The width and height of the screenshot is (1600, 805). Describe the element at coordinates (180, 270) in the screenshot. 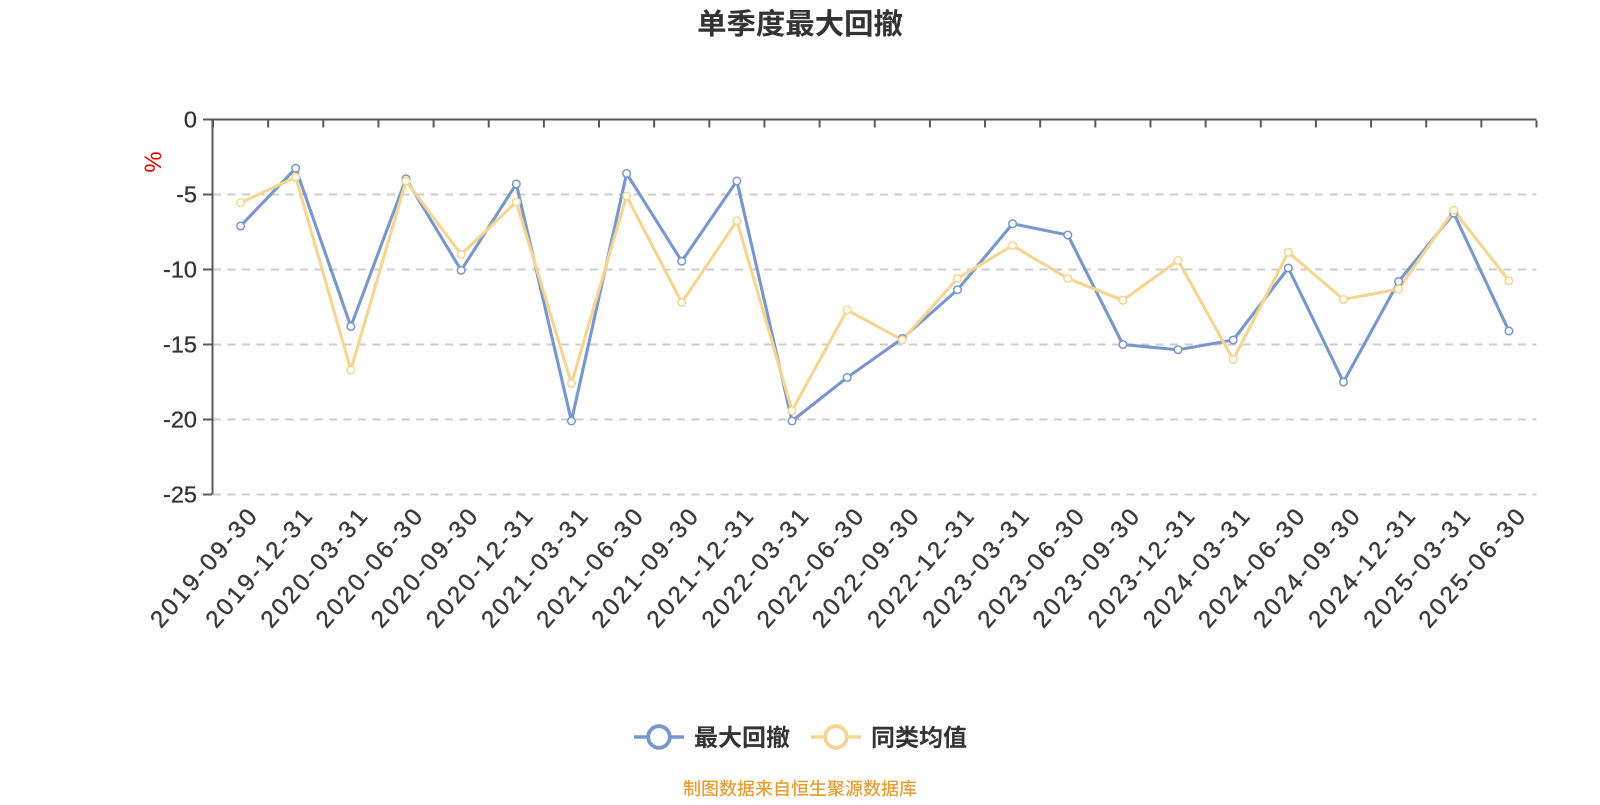

I see `svg-text: -10` at that location.